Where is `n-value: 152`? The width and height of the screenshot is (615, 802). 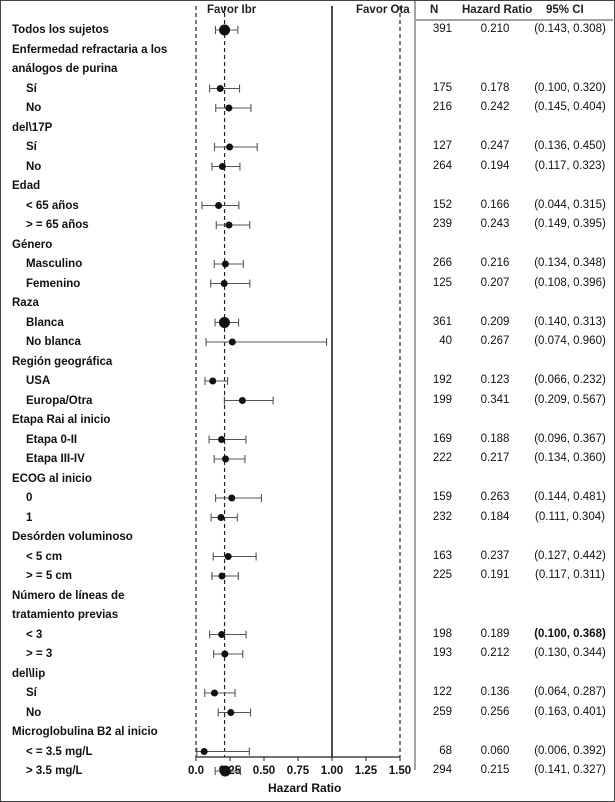
n-value: 152 is located at coordinates (442, 204).